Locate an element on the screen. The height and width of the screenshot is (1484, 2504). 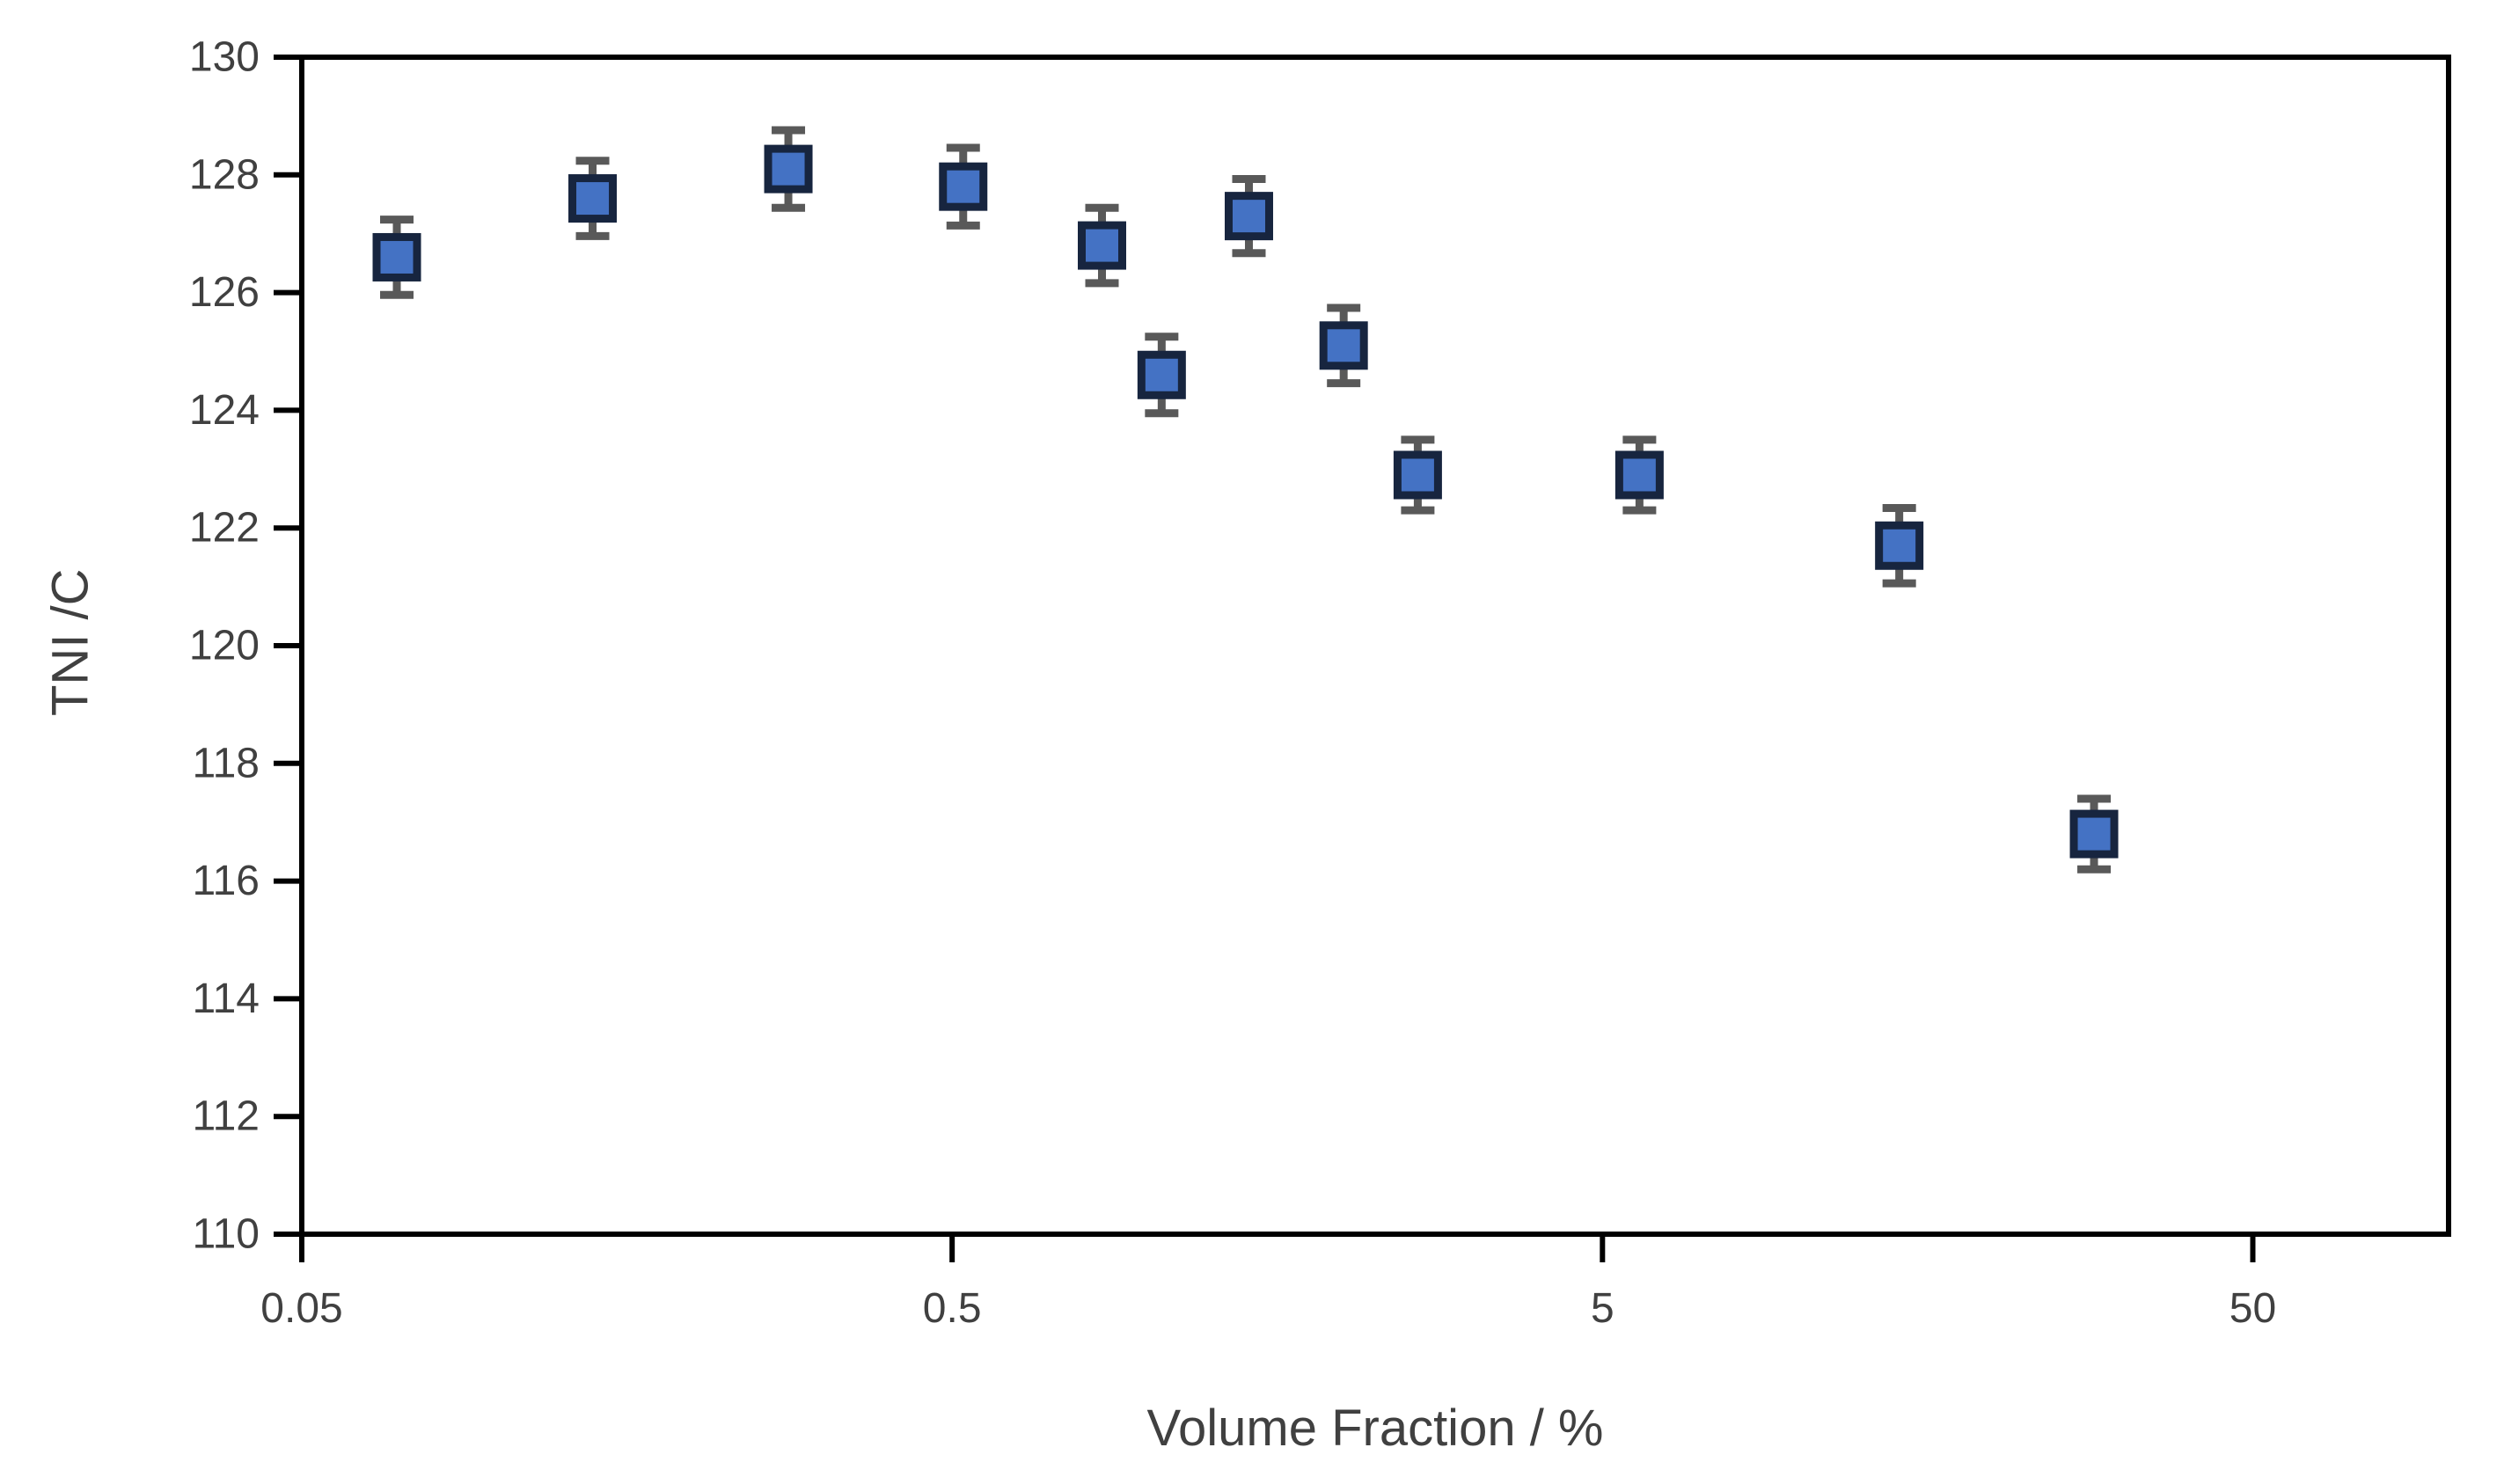
x-tick-label: 50 is located at coordinates (2252, 1308).